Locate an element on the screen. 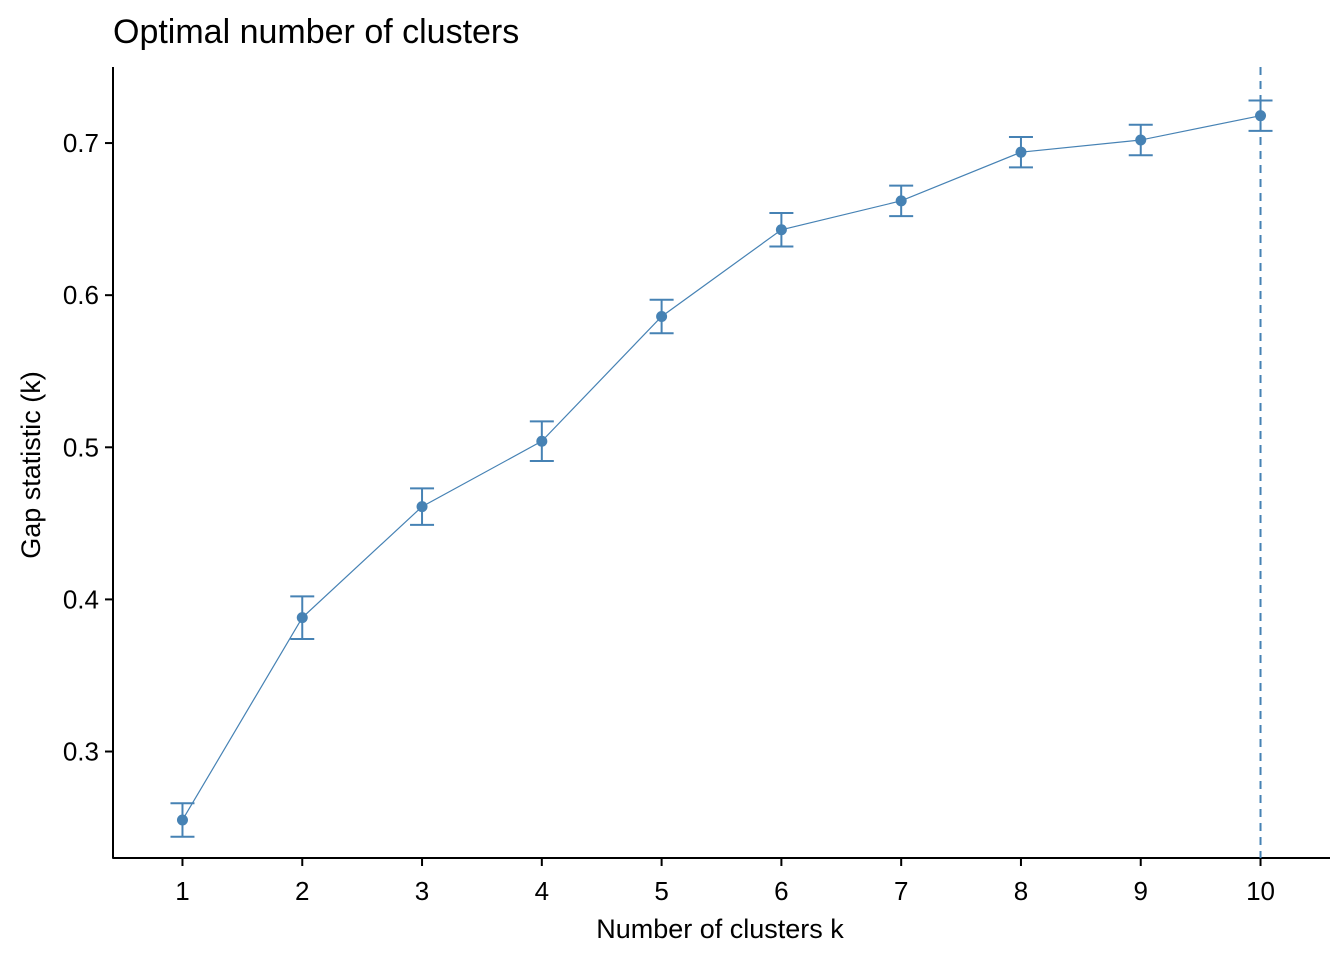 This screenshot has width=1344, height=960. x-tick-label: 3 is located at coordinates (422, 891).